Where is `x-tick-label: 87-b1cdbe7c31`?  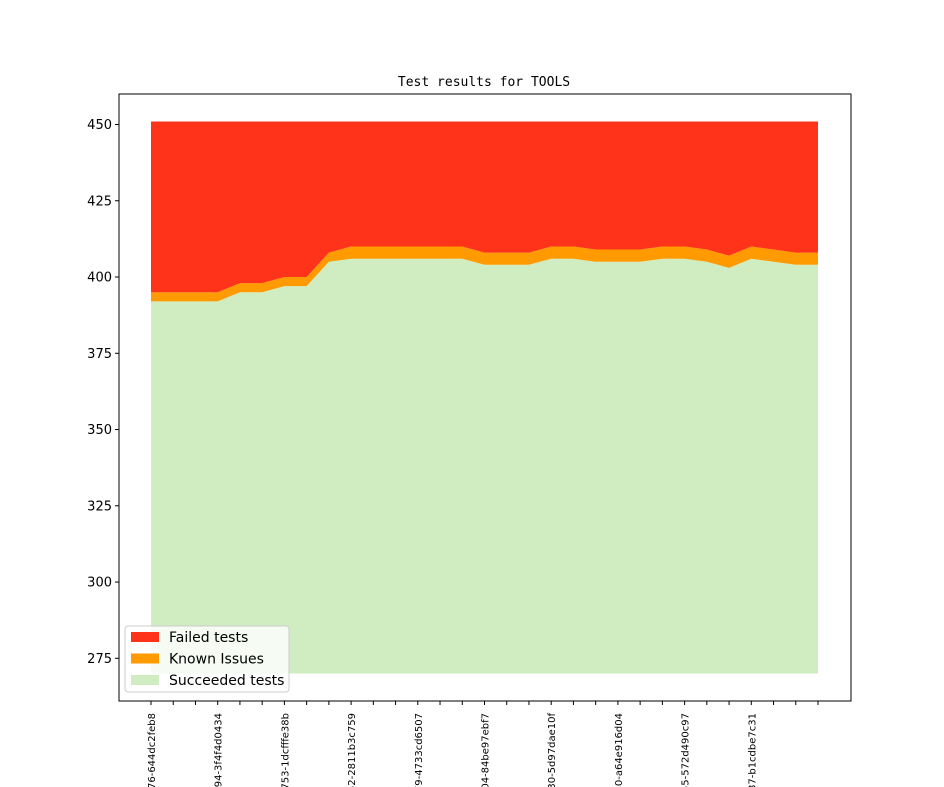 x-tick-label: 87-b1cdbe7c31 is located at coordinates (752, 750).